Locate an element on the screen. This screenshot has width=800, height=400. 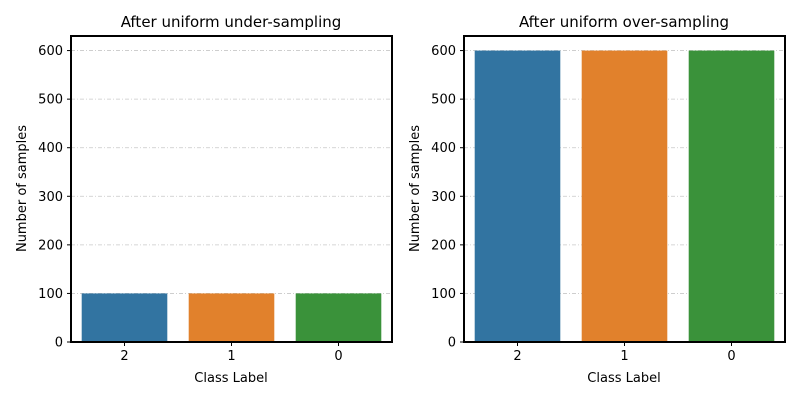
left-xtick-label: 0 is located at coordinates (338, 356).